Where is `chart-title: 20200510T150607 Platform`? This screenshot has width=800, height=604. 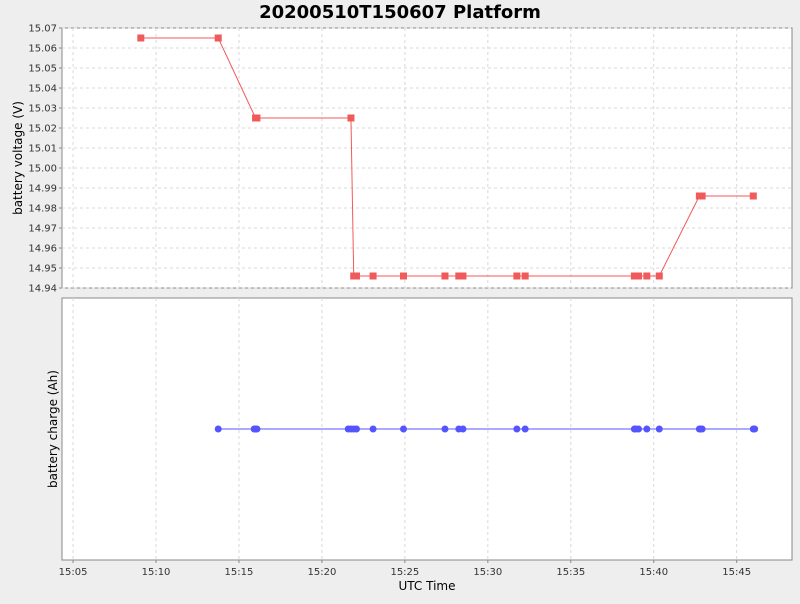
chart-title: 20200510T150607 Platform is located at coordinates (400, 12).